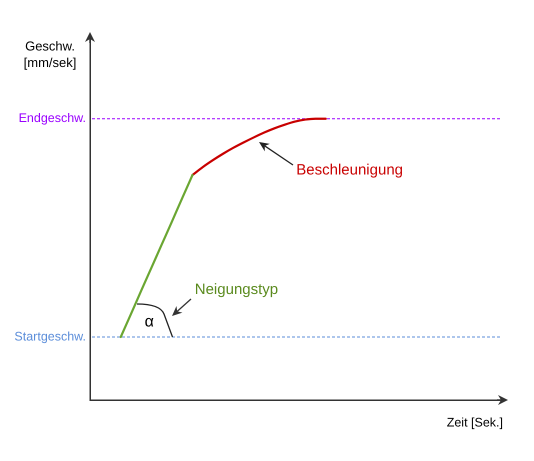 This screenshot has height=461, width=534. I want to click on ref-line-label: Startgeschw., so click(50, 336).